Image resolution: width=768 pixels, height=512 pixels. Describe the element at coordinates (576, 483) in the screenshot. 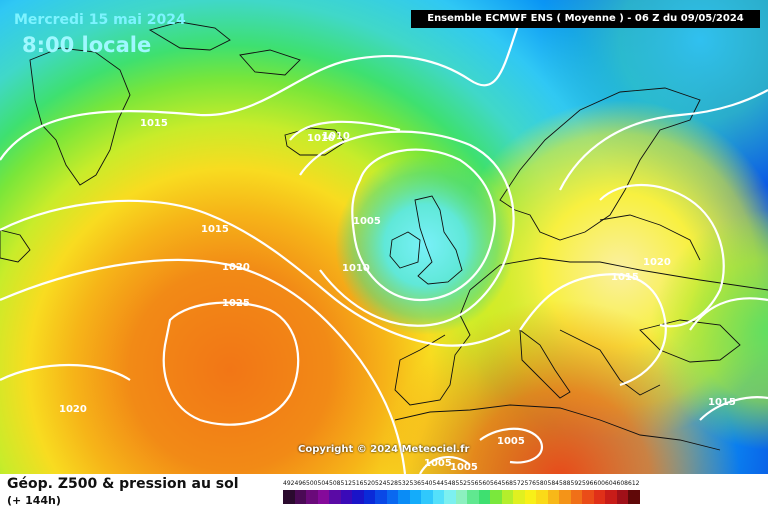

I see `legend-value: 592` at that location.